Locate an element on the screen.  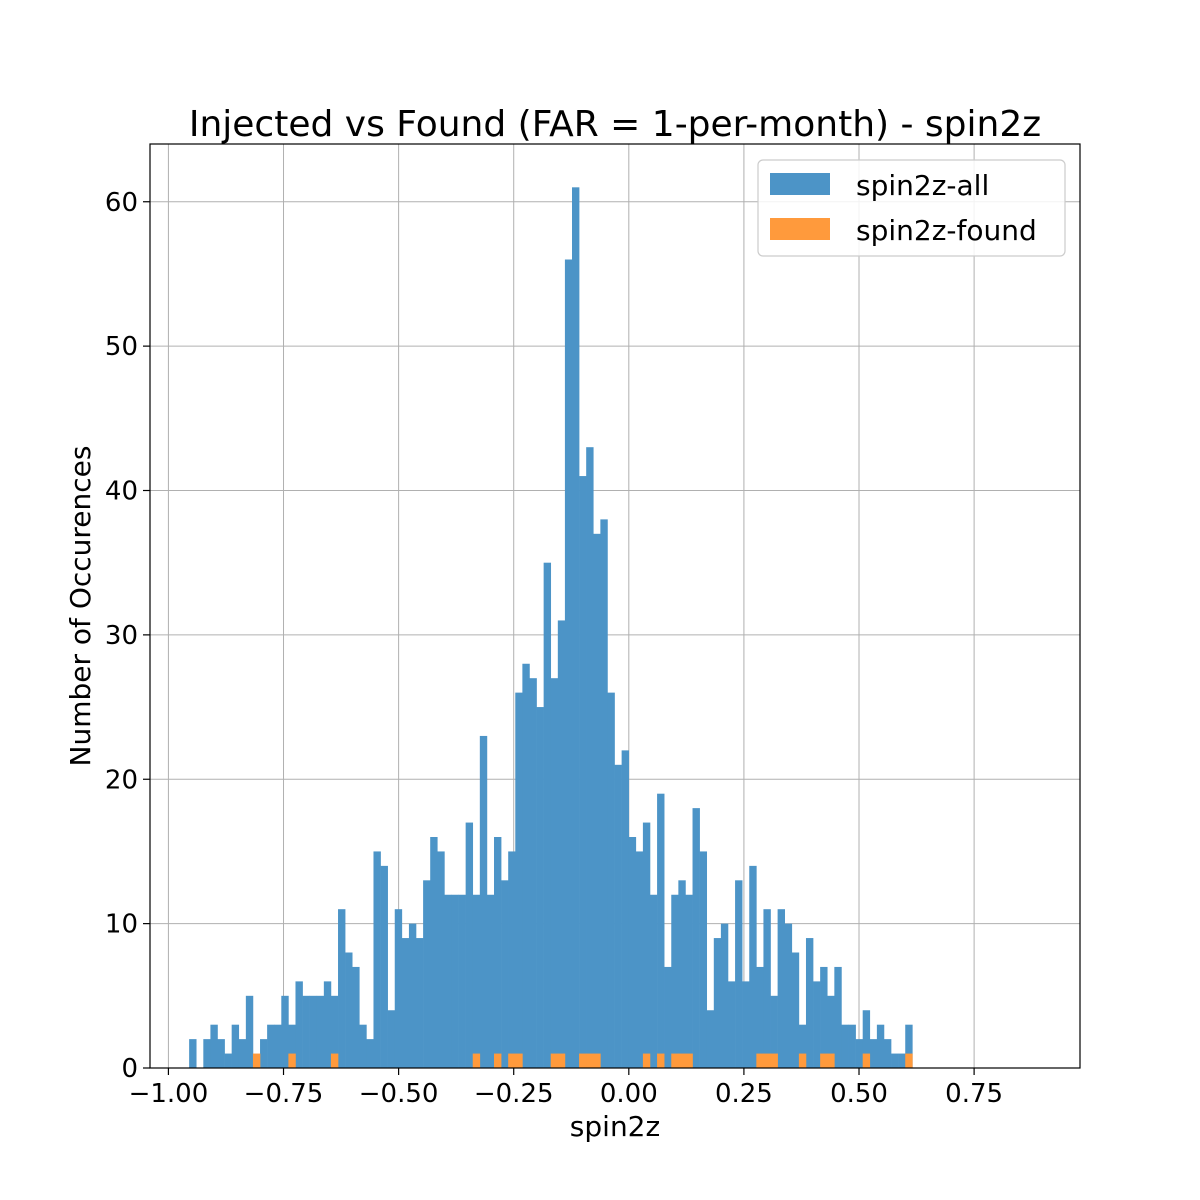
y-tick-label: 40 is located at coordinates (121, 492).